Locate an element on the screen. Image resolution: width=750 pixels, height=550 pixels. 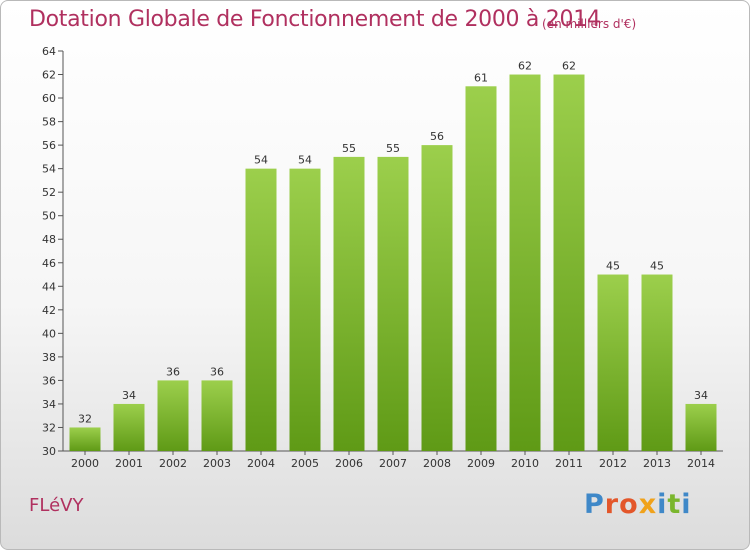
x-tick-label: 2009 is located at coordinates (481, 463).